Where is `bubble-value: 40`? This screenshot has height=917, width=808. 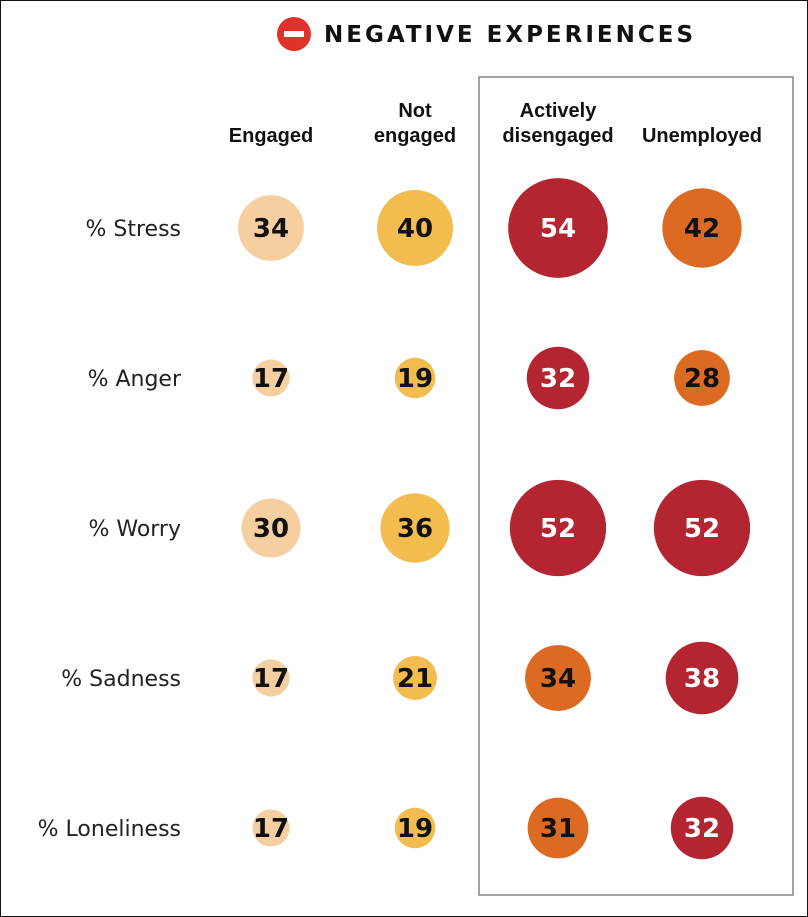
bubble-value: 40 is located at coordinates (415, 229).